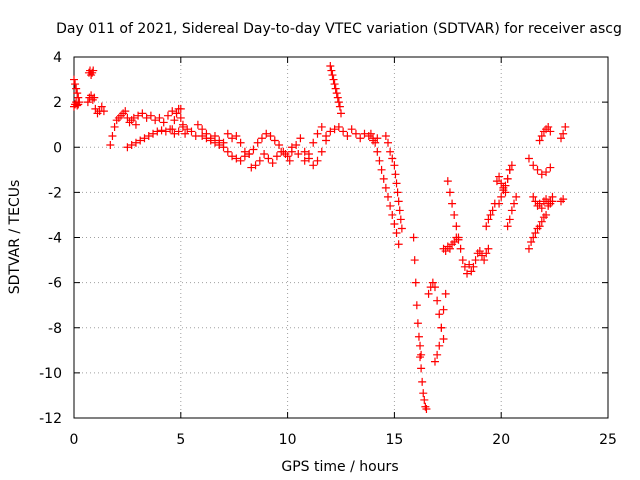 The image size is (640, 480). What do you see at coordinates (74, 440) in the screenshot?
I see `x-tick-label: 0` at bounding box center [74, 440].